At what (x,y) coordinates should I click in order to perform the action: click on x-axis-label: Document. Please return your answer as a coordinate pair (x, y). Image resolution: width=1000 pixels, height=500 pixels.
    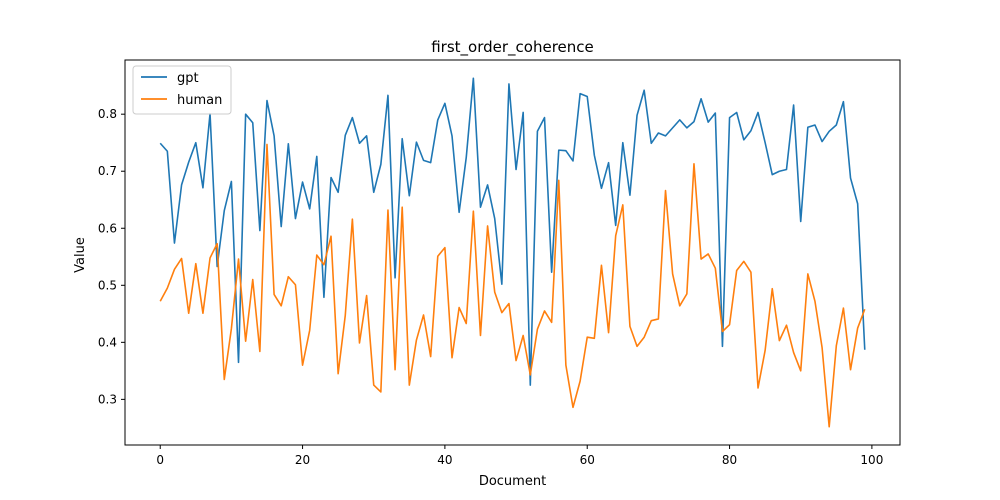
    Looking at the image, I should click on (512, 481).